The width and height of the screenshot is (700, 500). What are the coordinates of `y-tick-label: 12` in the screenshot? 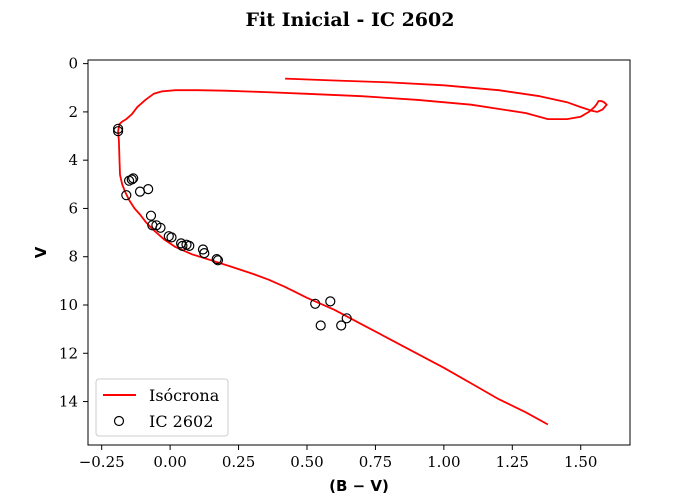 It's located at (68, 353).